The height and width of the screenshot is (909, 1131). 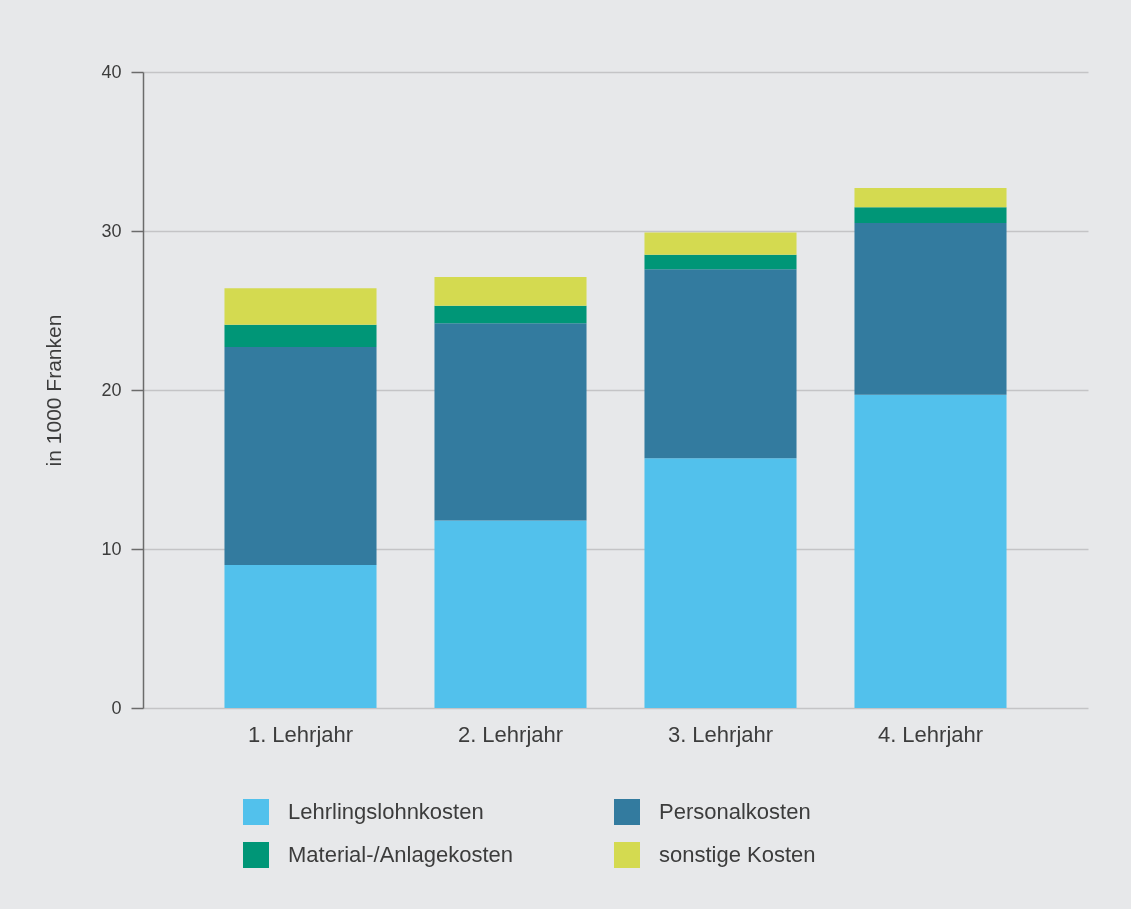 What do you see at coordinates (111, 230) in the screenshot?
I see `y-tick-label: 30` at bounding box center [111, 230].